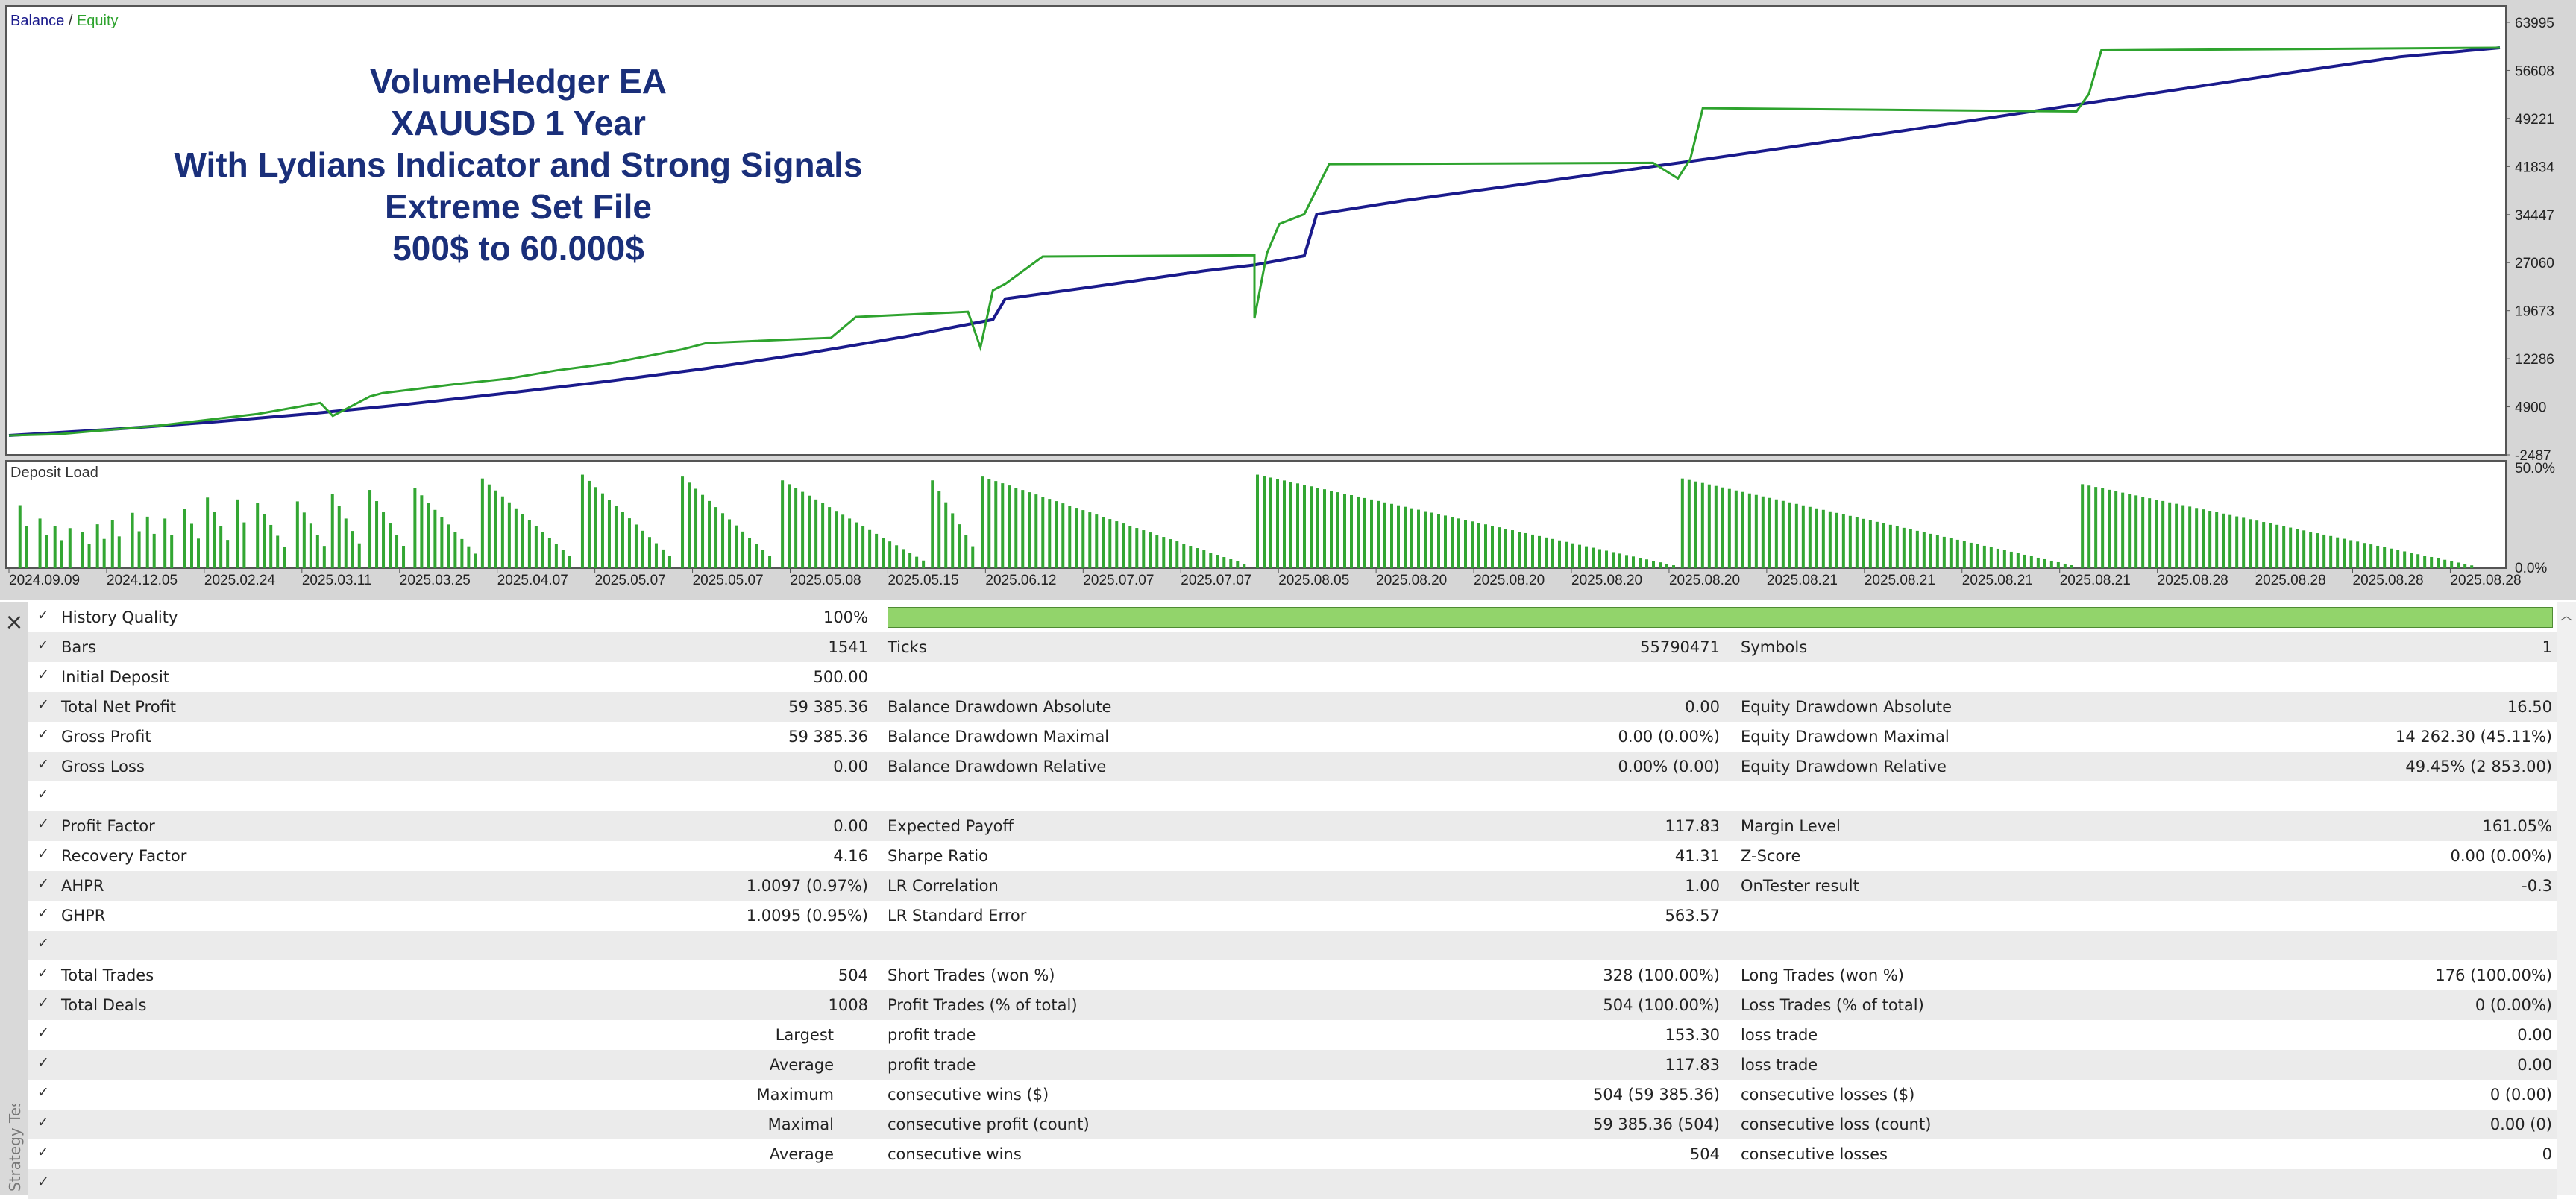 The width and height of the screenshot is (2576, 1199). What do you see at coordinates (2521, 1095) in the screenshot?
I see `metric-value: 0 (0.00)` at bounding box center [2521, 1095].